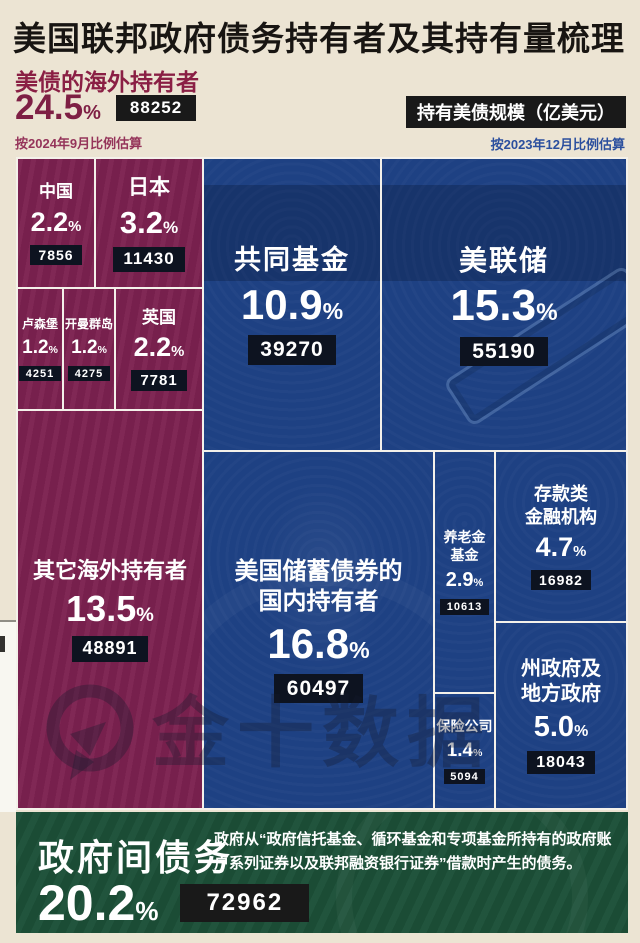 This screenshot has height=943, width=640. Describe the element at coordinates (464, 607) in the screenshot. I see `cell-value-badge: 10613` at that location.